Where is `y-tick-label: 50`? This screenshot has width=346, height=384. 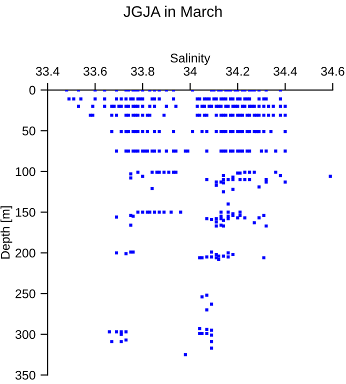
y-tick-label: 50 is located at coordinates (29, 131).